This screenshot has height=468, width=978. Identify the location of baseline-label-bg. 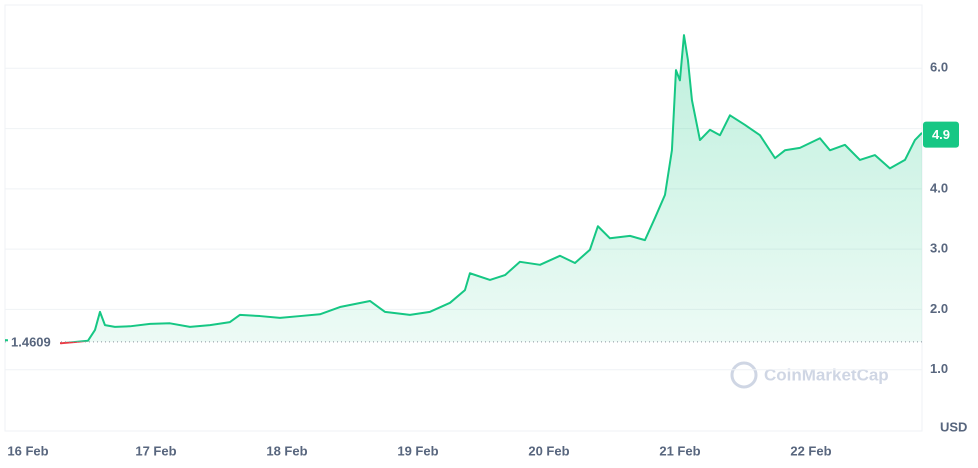
(34, 341).